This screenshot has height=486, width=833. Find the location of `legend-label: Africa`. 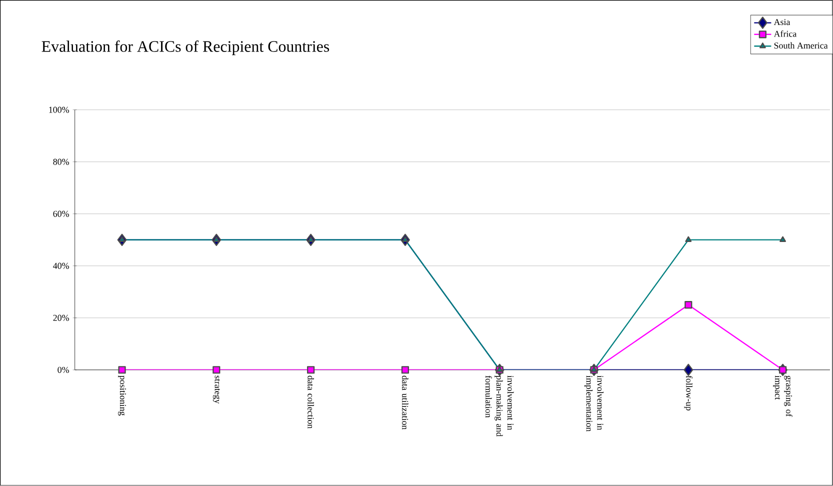

legend-label: Africa is located at coordinates (785, 34).